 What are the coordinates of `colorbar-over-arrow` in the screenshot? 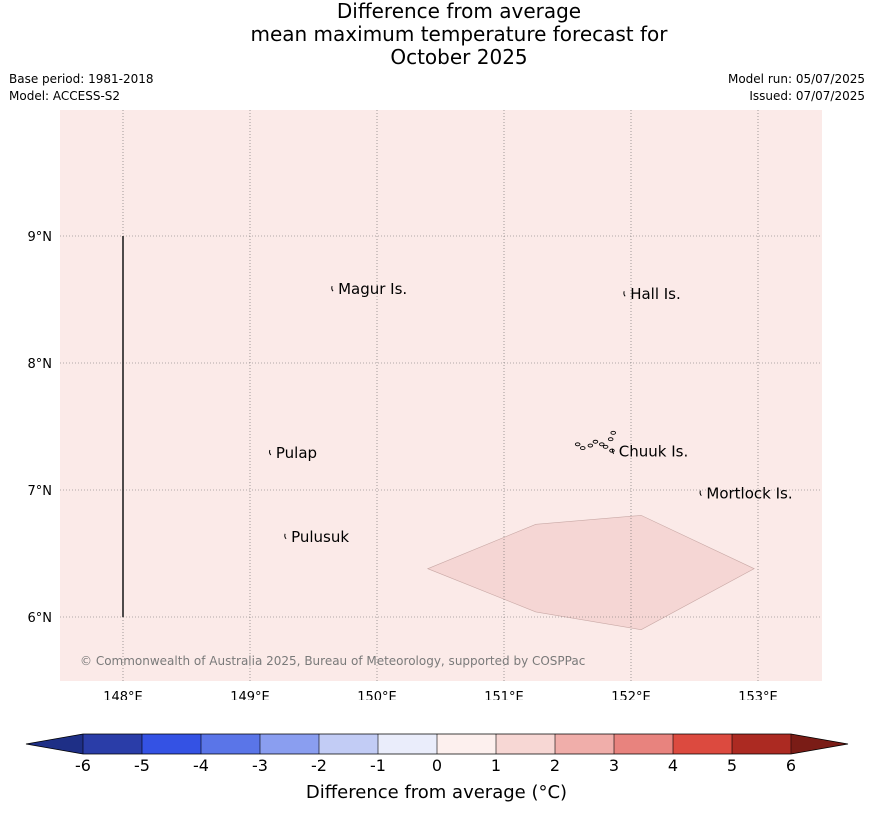 It's located at (819, 744).